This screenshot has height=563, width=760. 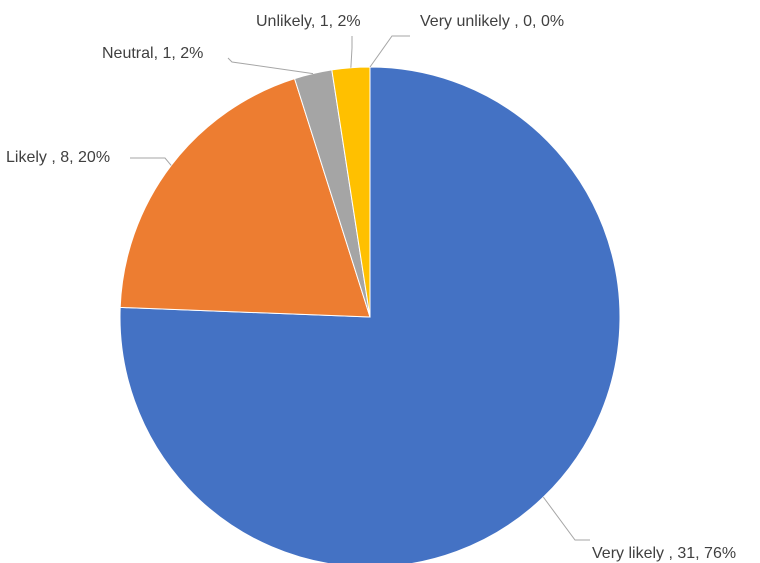 What do you see at coordinates (351, 192) in the screenshot?
I see `pie-slice-unlikely` at bounding box center [351, 192].